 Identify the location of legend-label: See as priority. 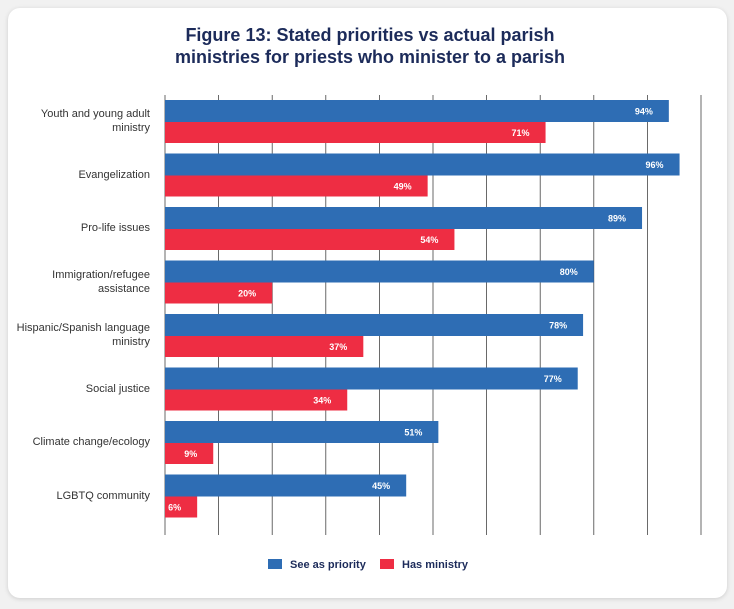
(328, 565).